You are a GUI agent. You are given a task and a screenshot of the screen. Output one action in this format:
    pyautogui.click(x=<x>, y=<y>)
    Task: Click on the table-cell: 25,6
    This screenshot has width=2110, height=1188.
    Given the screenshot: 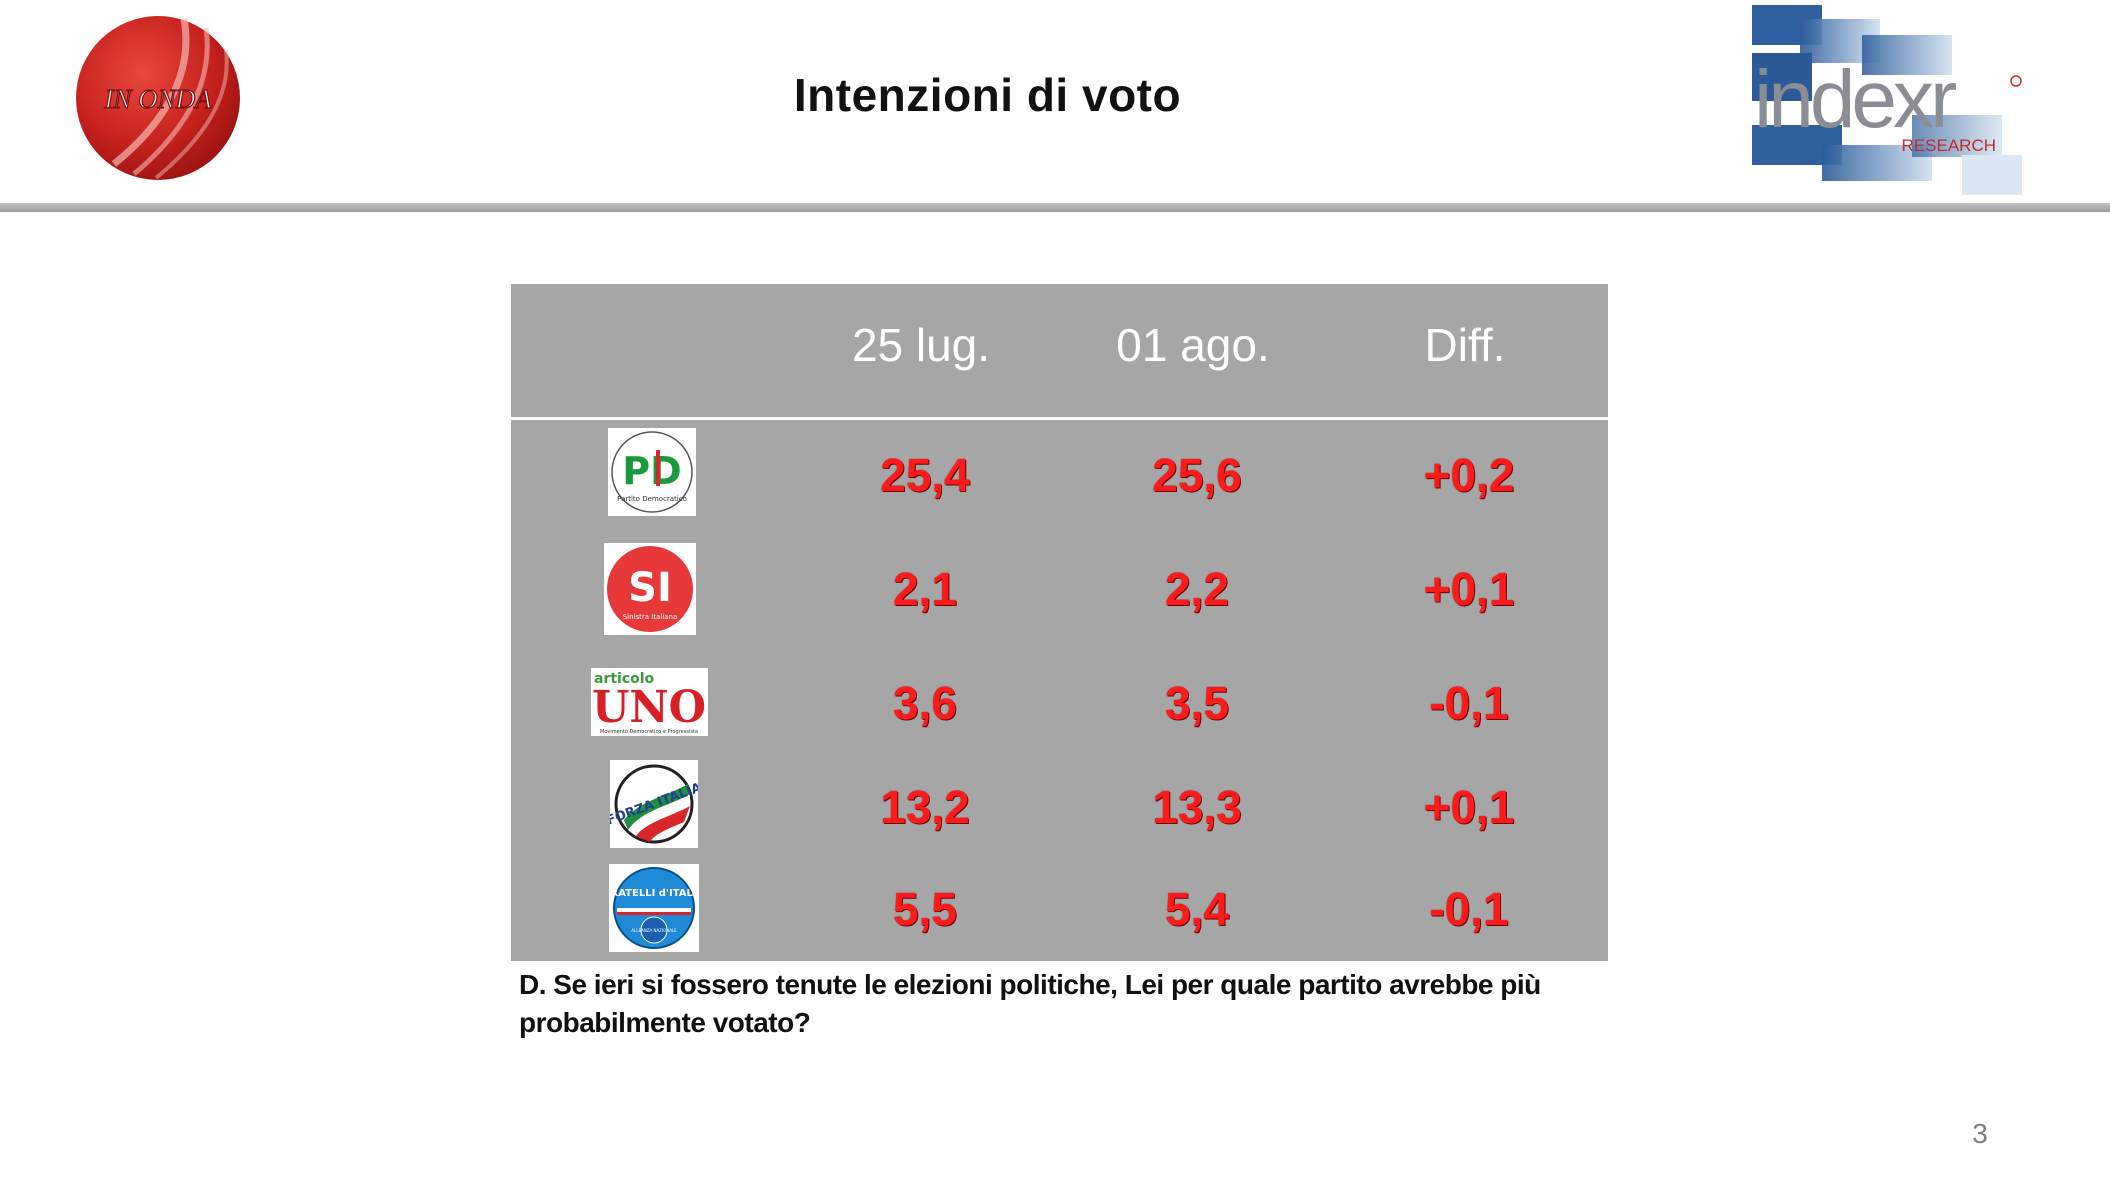 What is the action you would take?
    pyautogui.click(x=1197, y=475)
    